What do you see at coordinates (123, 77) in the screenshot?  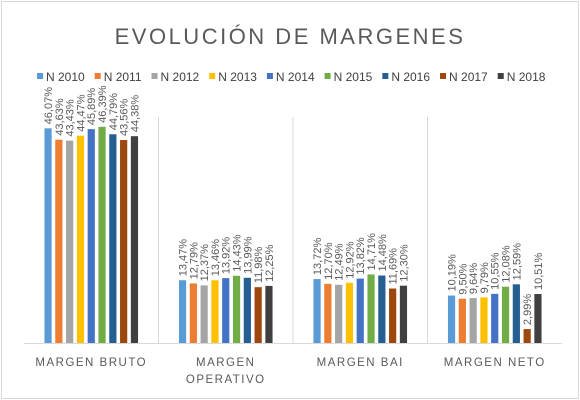 I see `legend-label: N 2011` at bounding box center [123, 77].